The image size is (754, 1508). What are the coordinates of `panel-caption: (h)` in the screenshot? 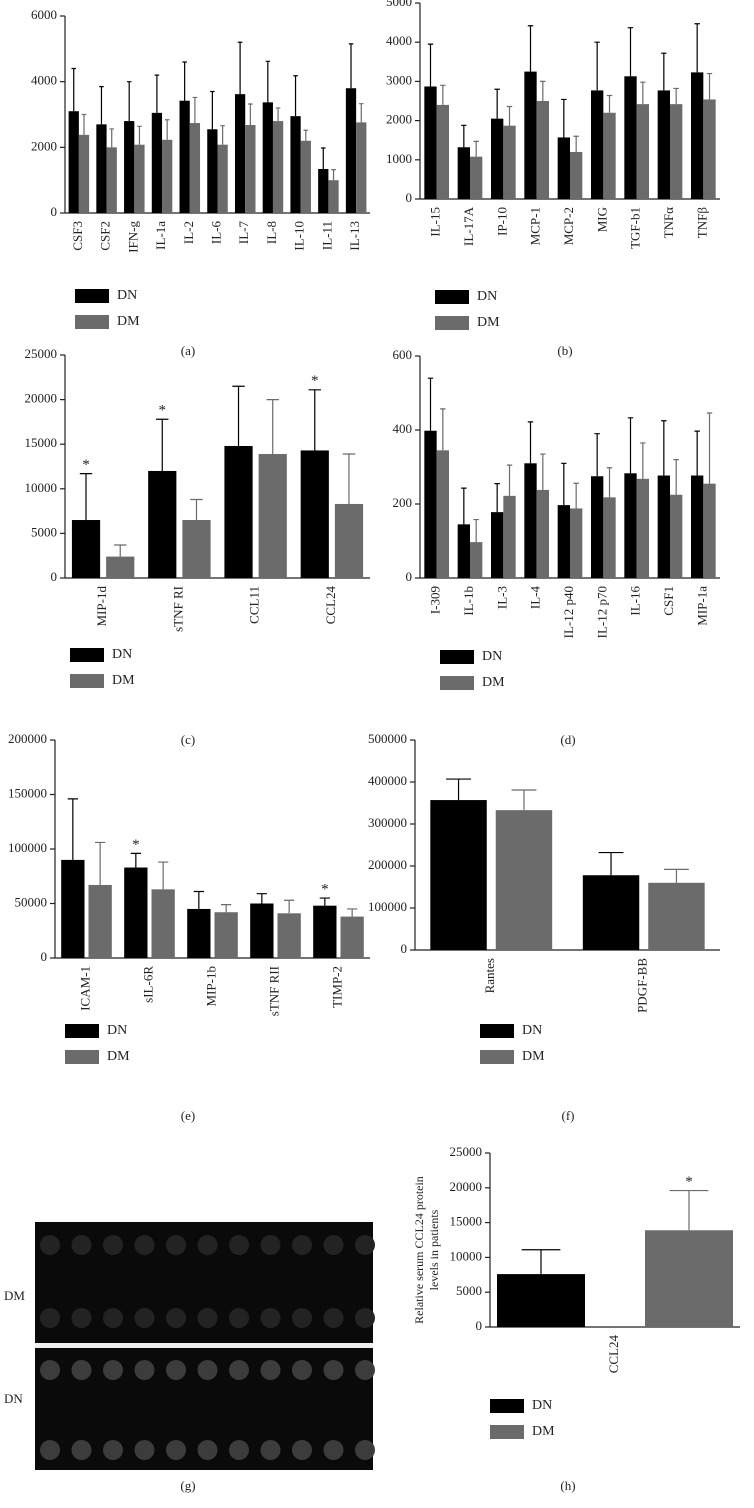 It's located at (567, 1485).